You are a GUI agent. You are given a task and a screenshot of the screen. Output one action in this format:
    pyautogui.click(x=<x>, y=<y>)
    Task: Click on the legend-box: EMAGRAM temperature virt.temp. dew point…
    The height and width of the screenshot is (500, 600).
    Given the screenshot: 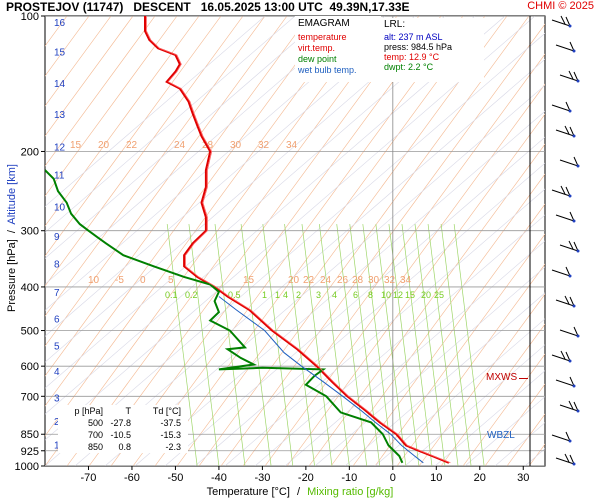 What is the action you would take?
    pyautogui.click(x=338, y=49)
    